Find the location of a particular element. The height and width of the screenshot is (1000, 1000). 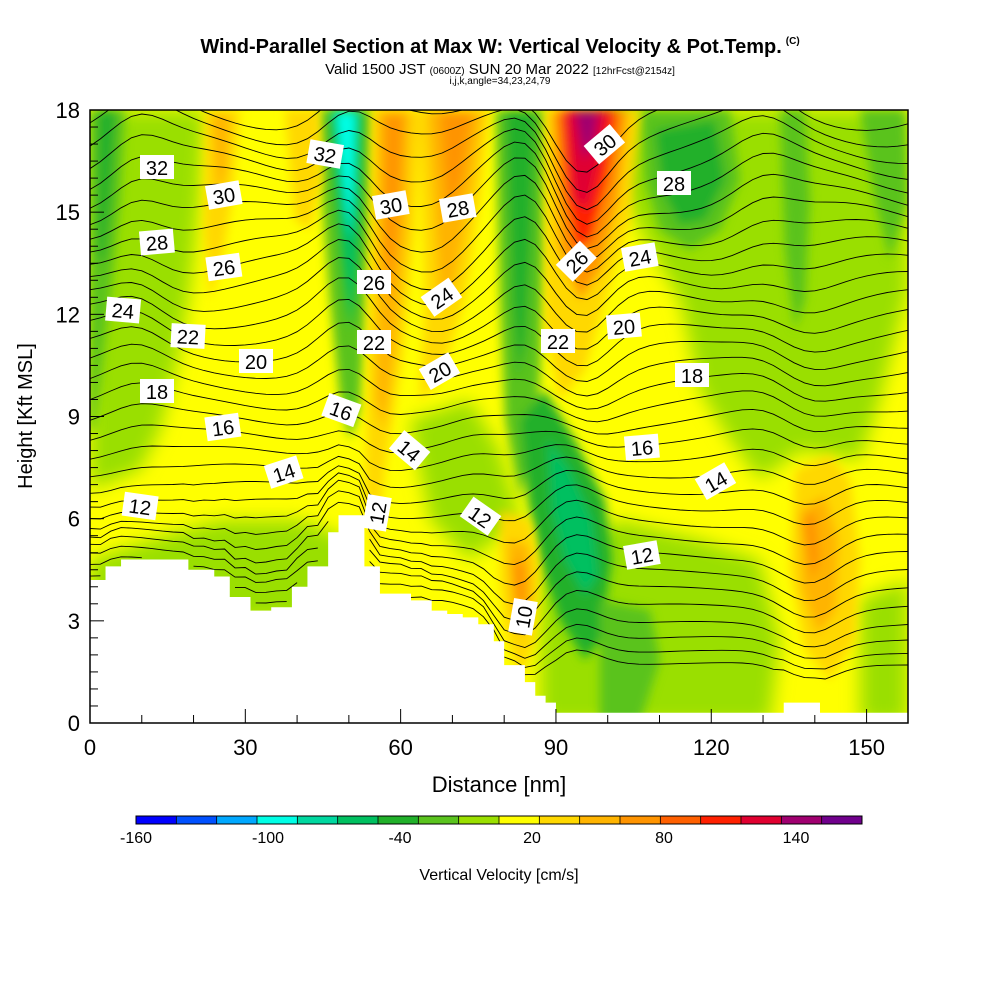

x-tick-label: 120 is located at coordinates (711, 747).